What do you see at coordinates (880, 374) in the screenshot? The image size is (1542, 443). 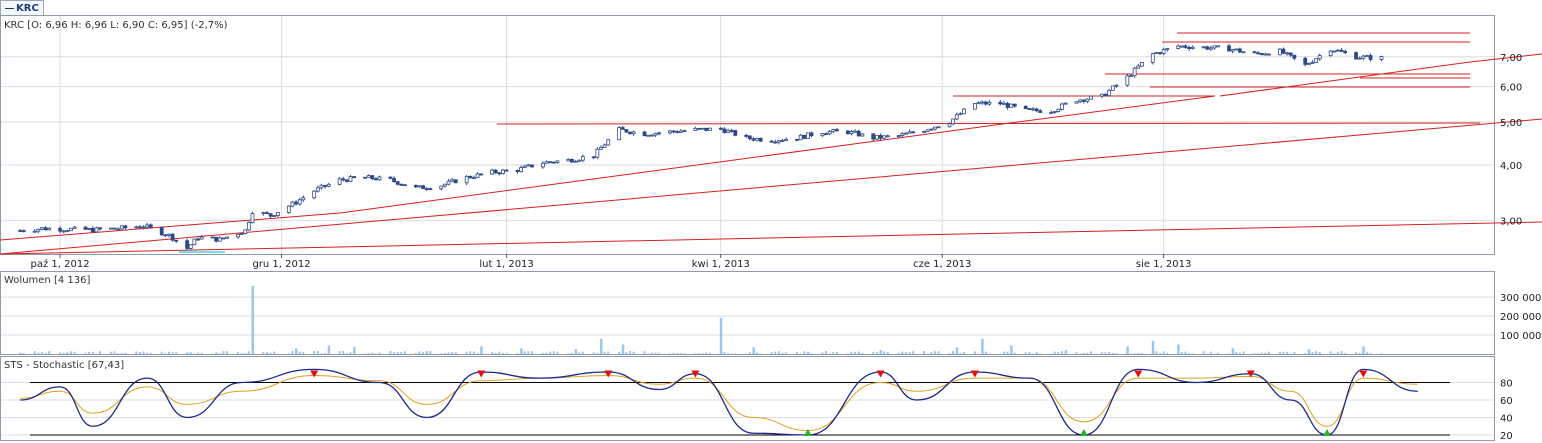 I see `sell-signal-marker` at bounding box center [880, 374].